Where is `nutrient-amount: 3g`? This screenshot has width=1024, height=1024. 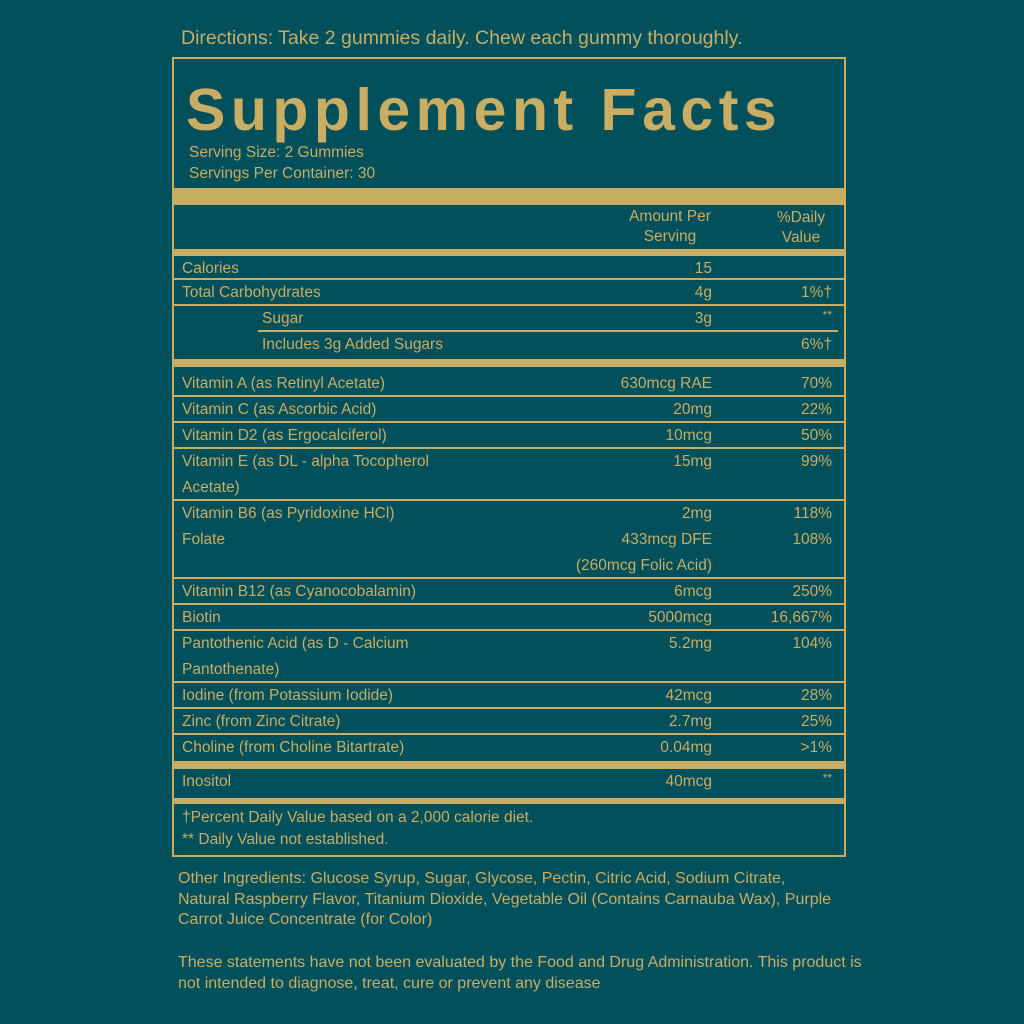
nutrient-amount: 3g is located at coordinates (703, 318).